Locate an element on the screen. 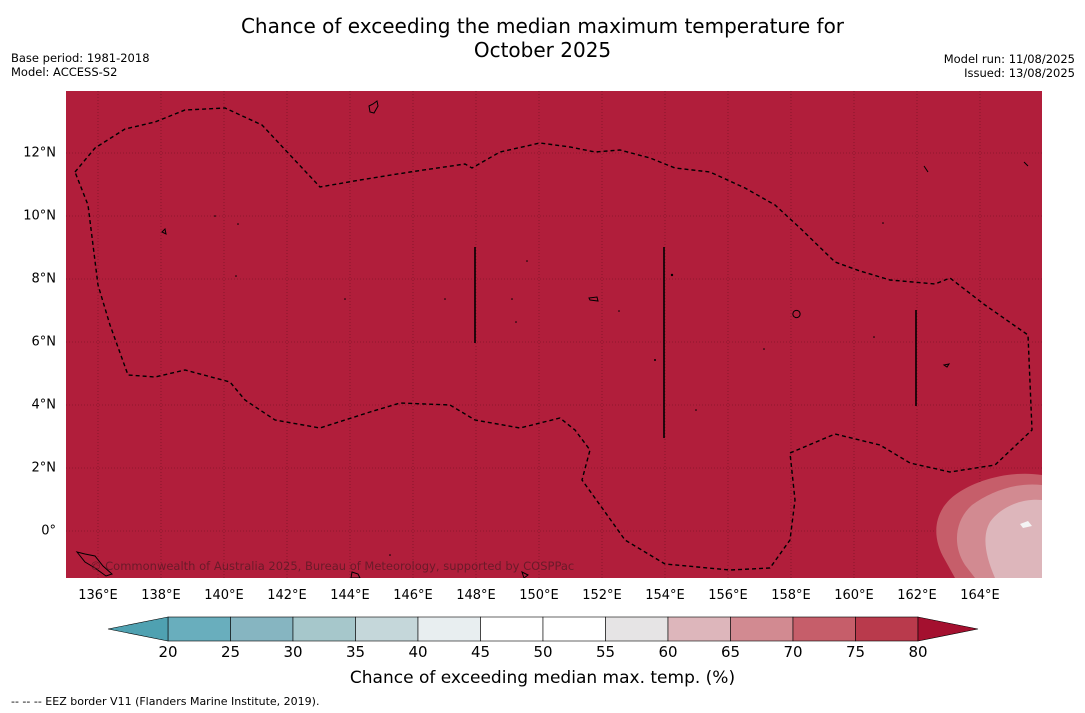  model-name: Model: ACCESS-S2 is located at coordinates (64, 72).